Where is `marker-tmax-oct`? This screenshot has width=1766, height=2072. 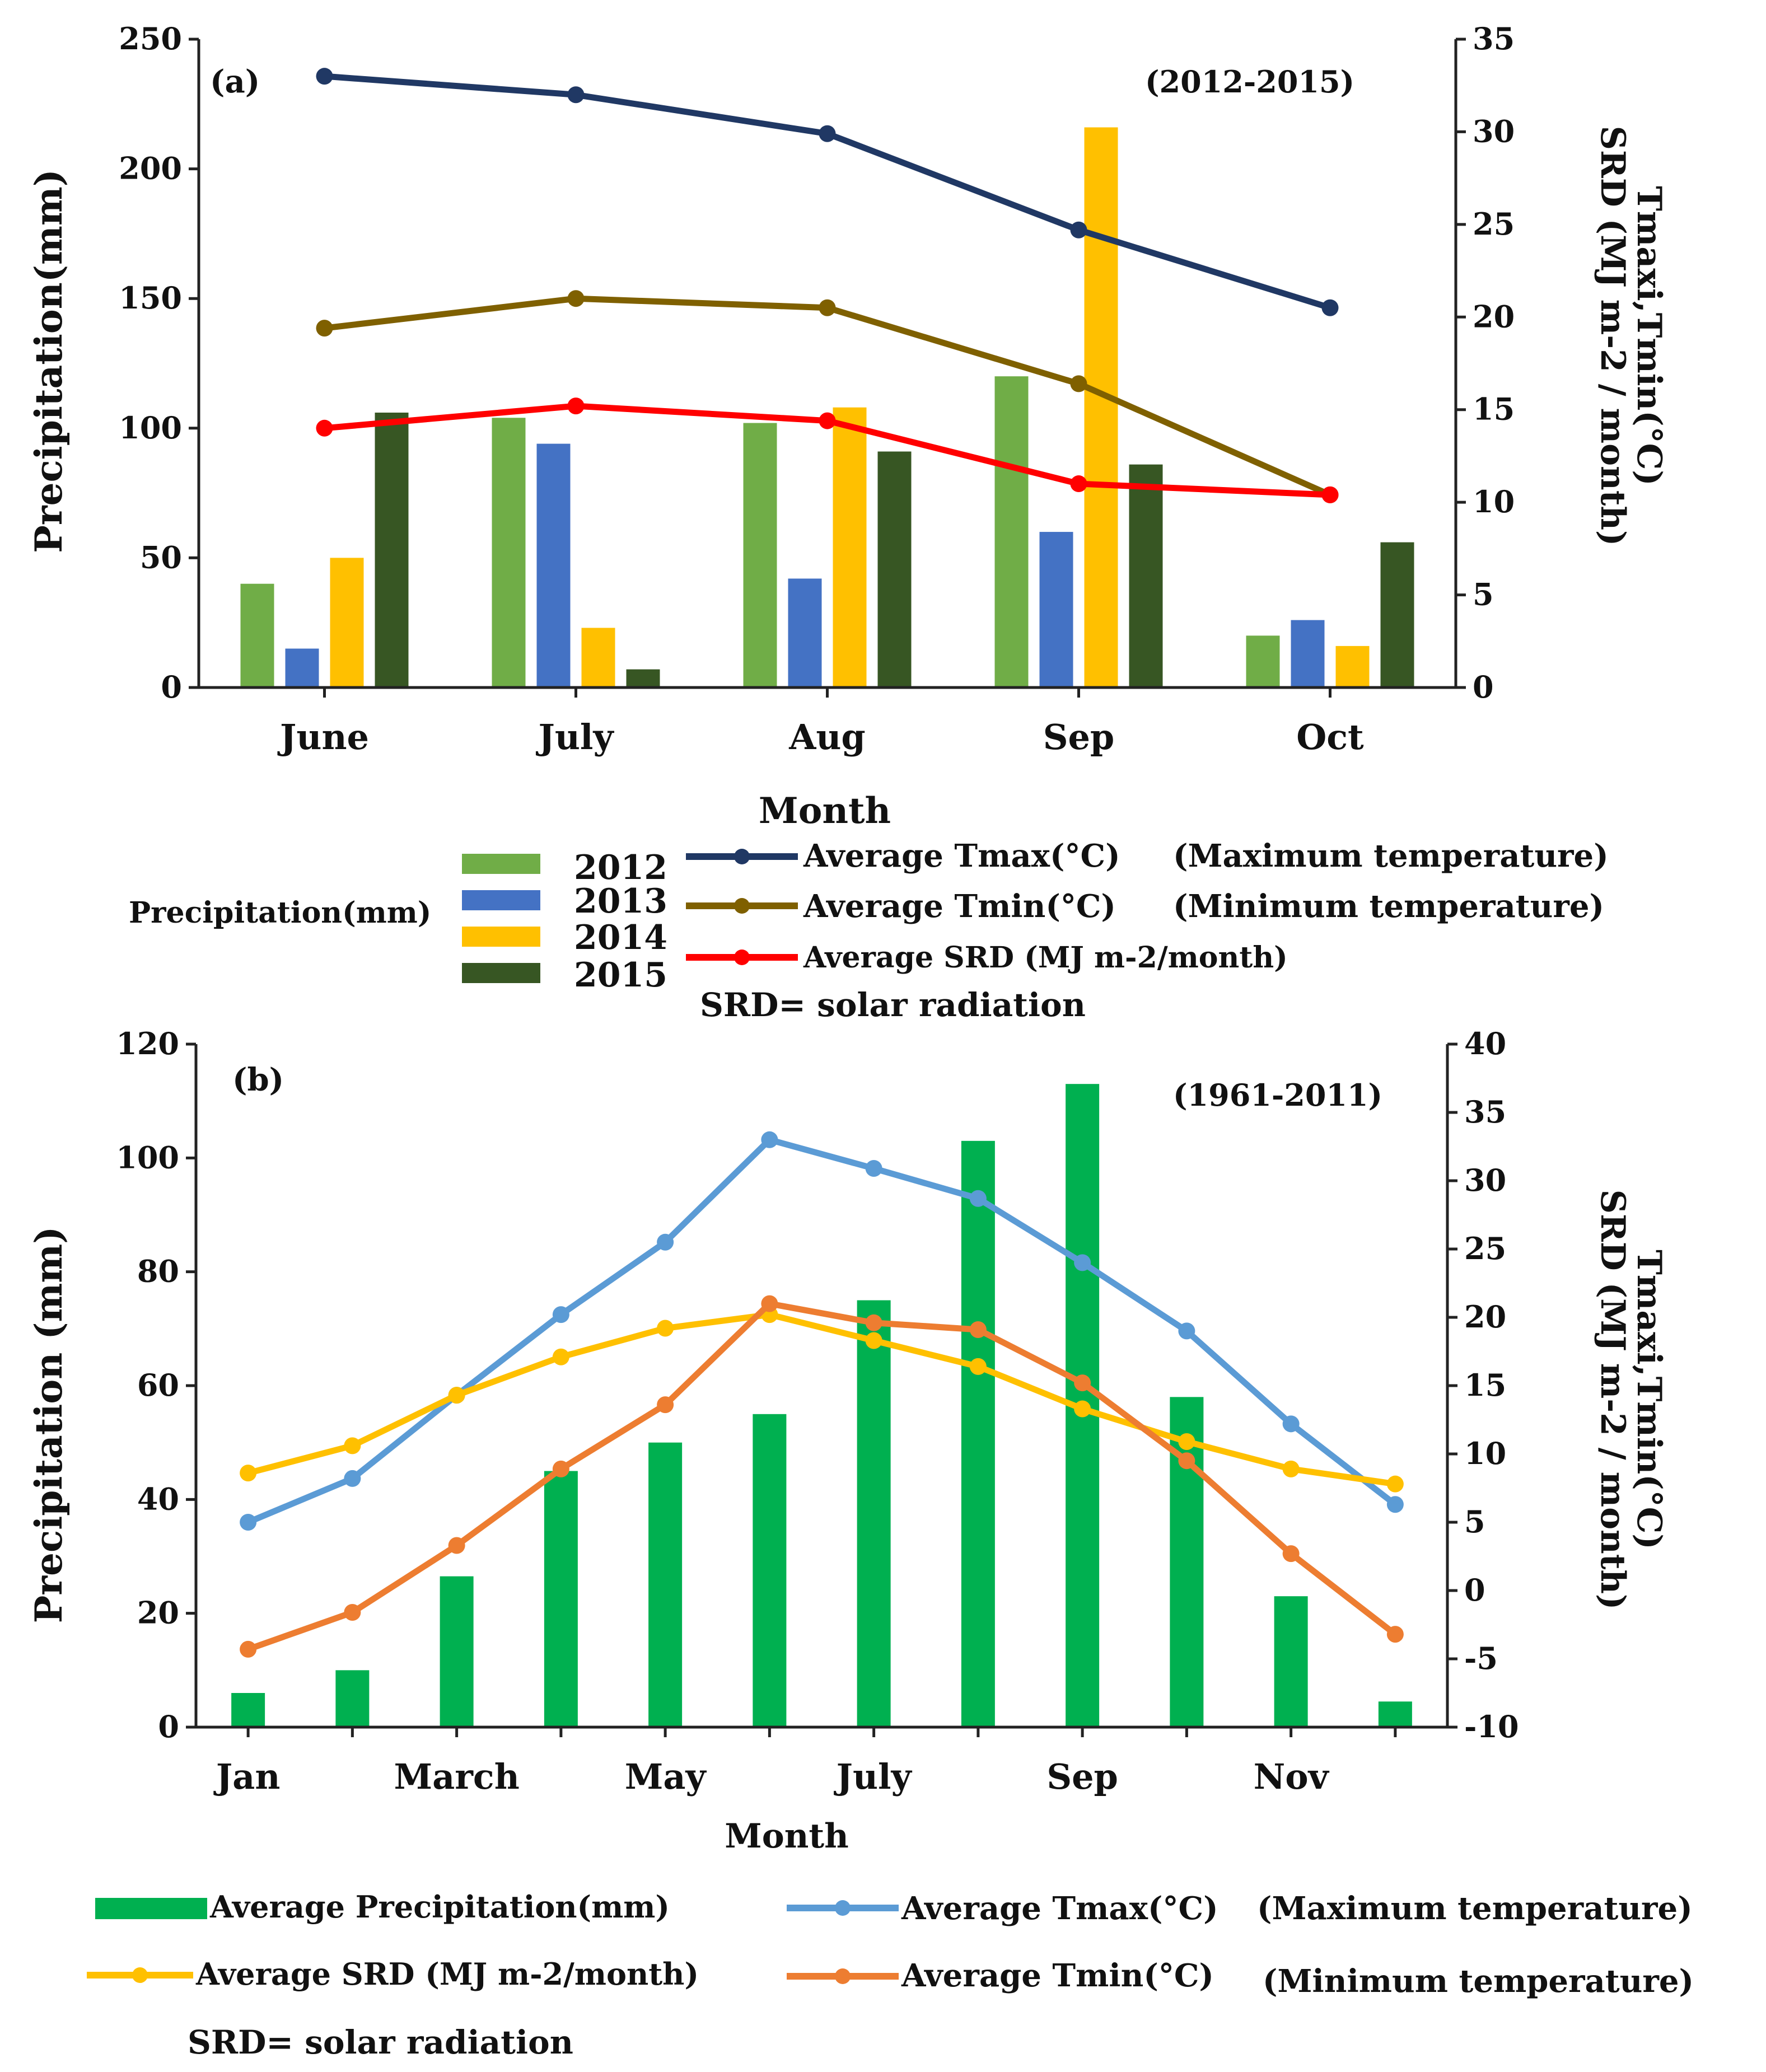 marker-tmax-oct is located at coordinates (1330, 307).